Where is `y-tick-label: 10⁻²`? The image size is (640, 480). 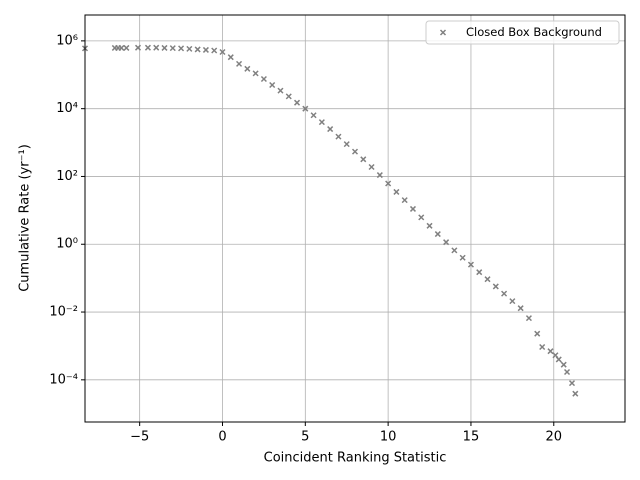
y-tick-label: 10⁻² is located at coordinates (63, 312).